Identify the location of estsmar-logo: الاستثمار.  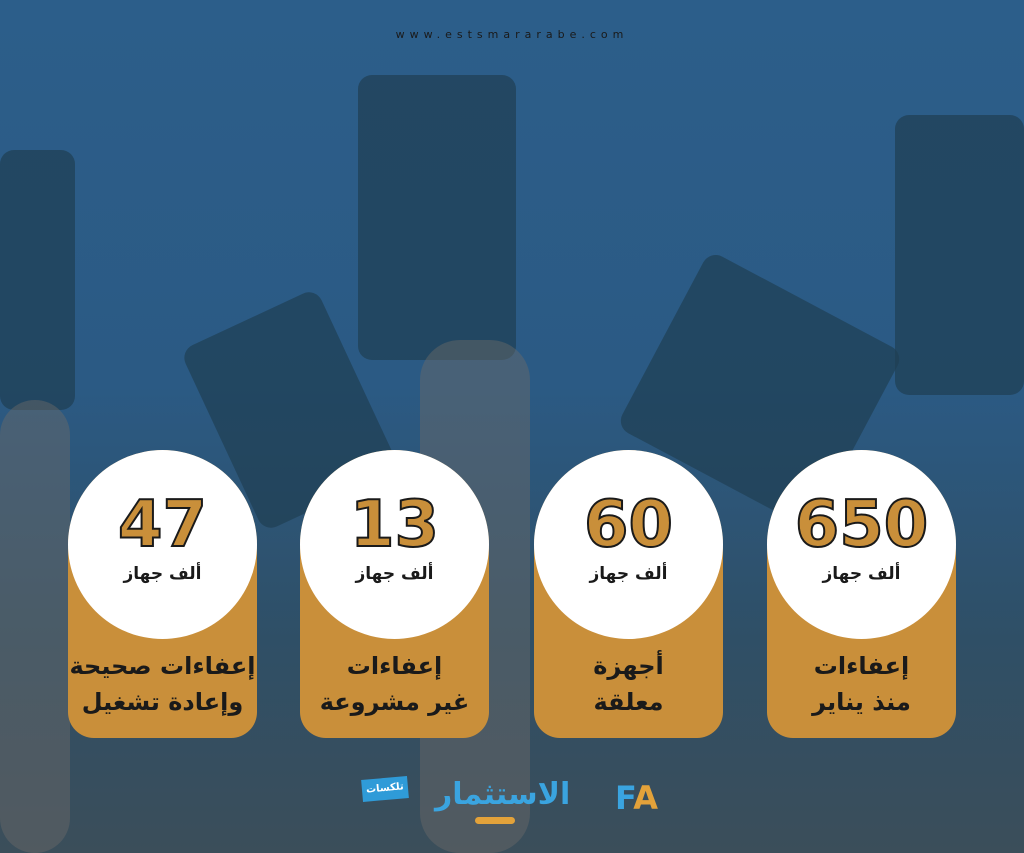
(503, 800).